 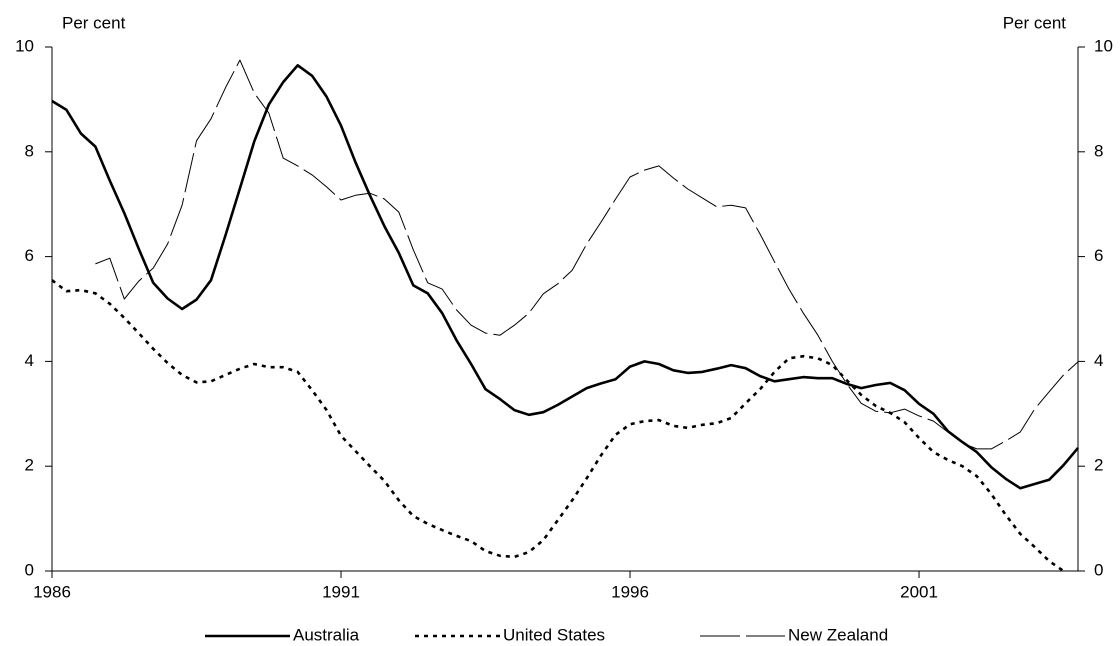 What do you see at coordinates (1103, 45) in the screenshot?
I see `y2-tick-label: 10` at bounding box center [1103, 45].